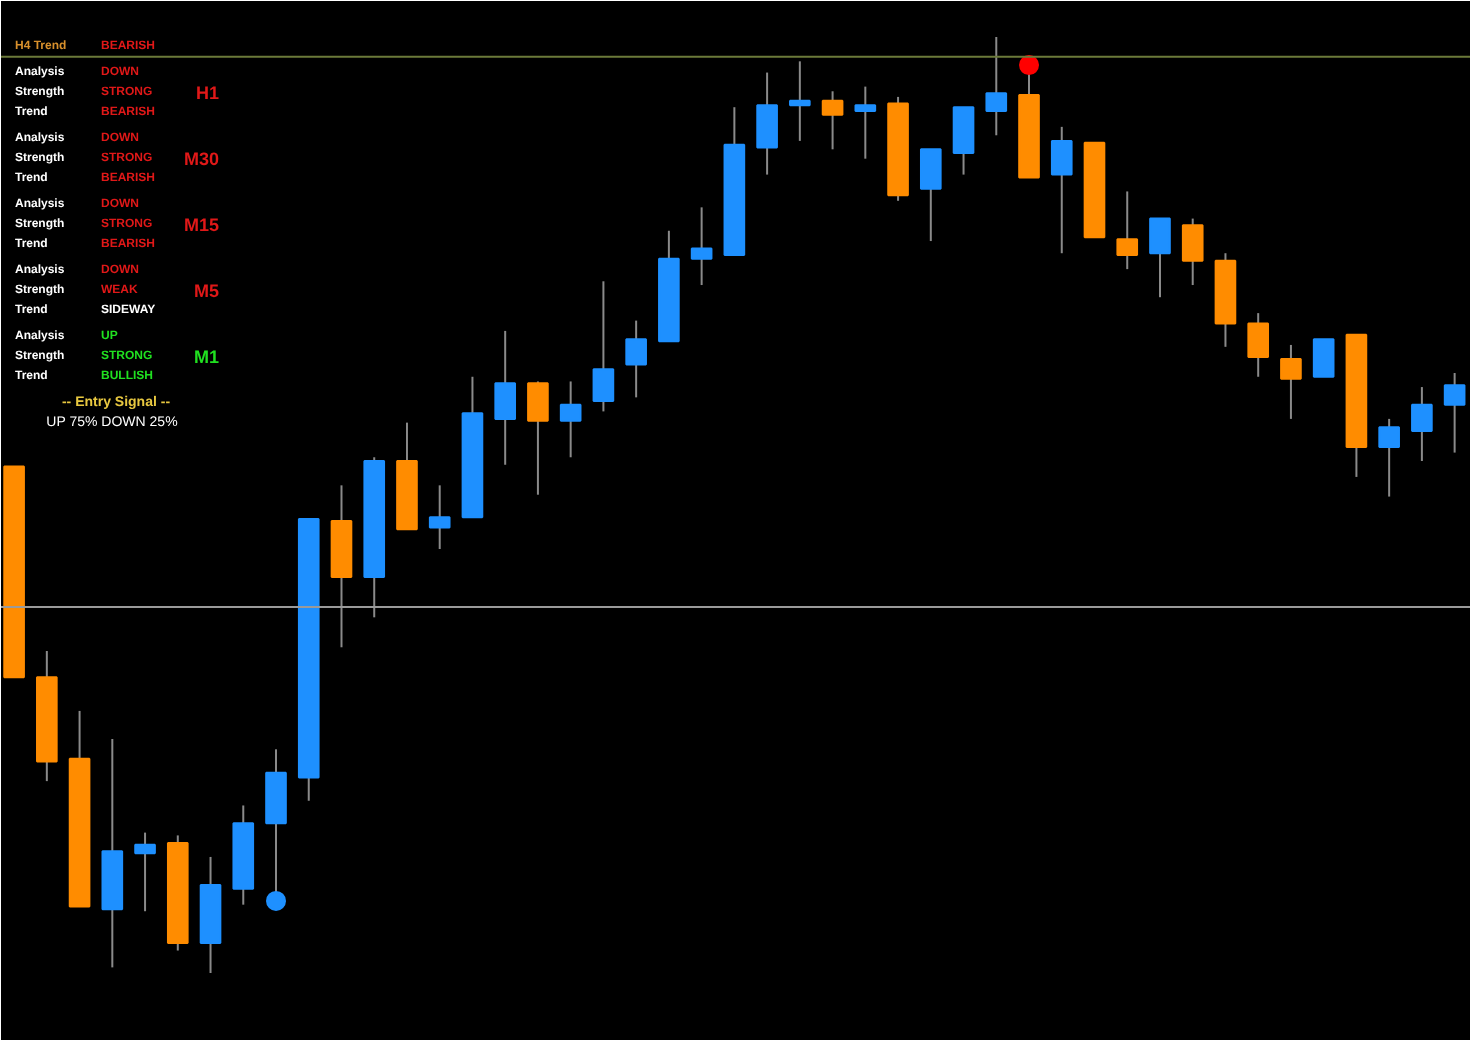 This screenshot has height=1040, width=1470. Describe the element at coordinates (201, 225) in the screenshot. I see `annotation: M15` at that location.